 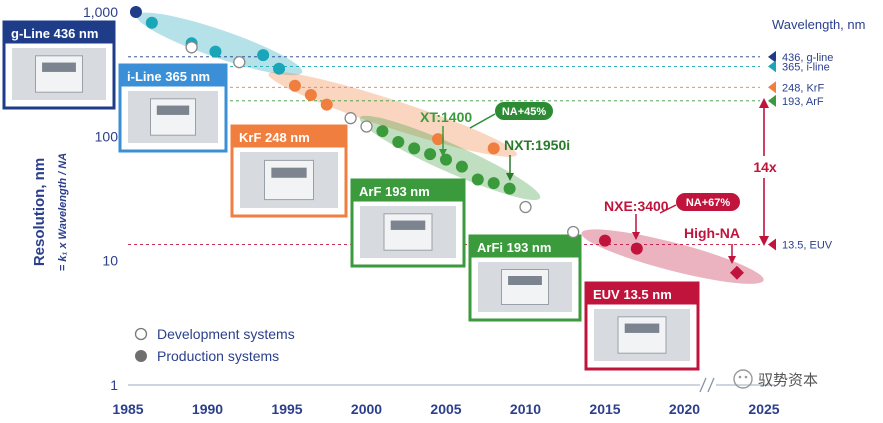 I want to click on y-axis-title: Resolution, nm, so click(x=39, y=212).